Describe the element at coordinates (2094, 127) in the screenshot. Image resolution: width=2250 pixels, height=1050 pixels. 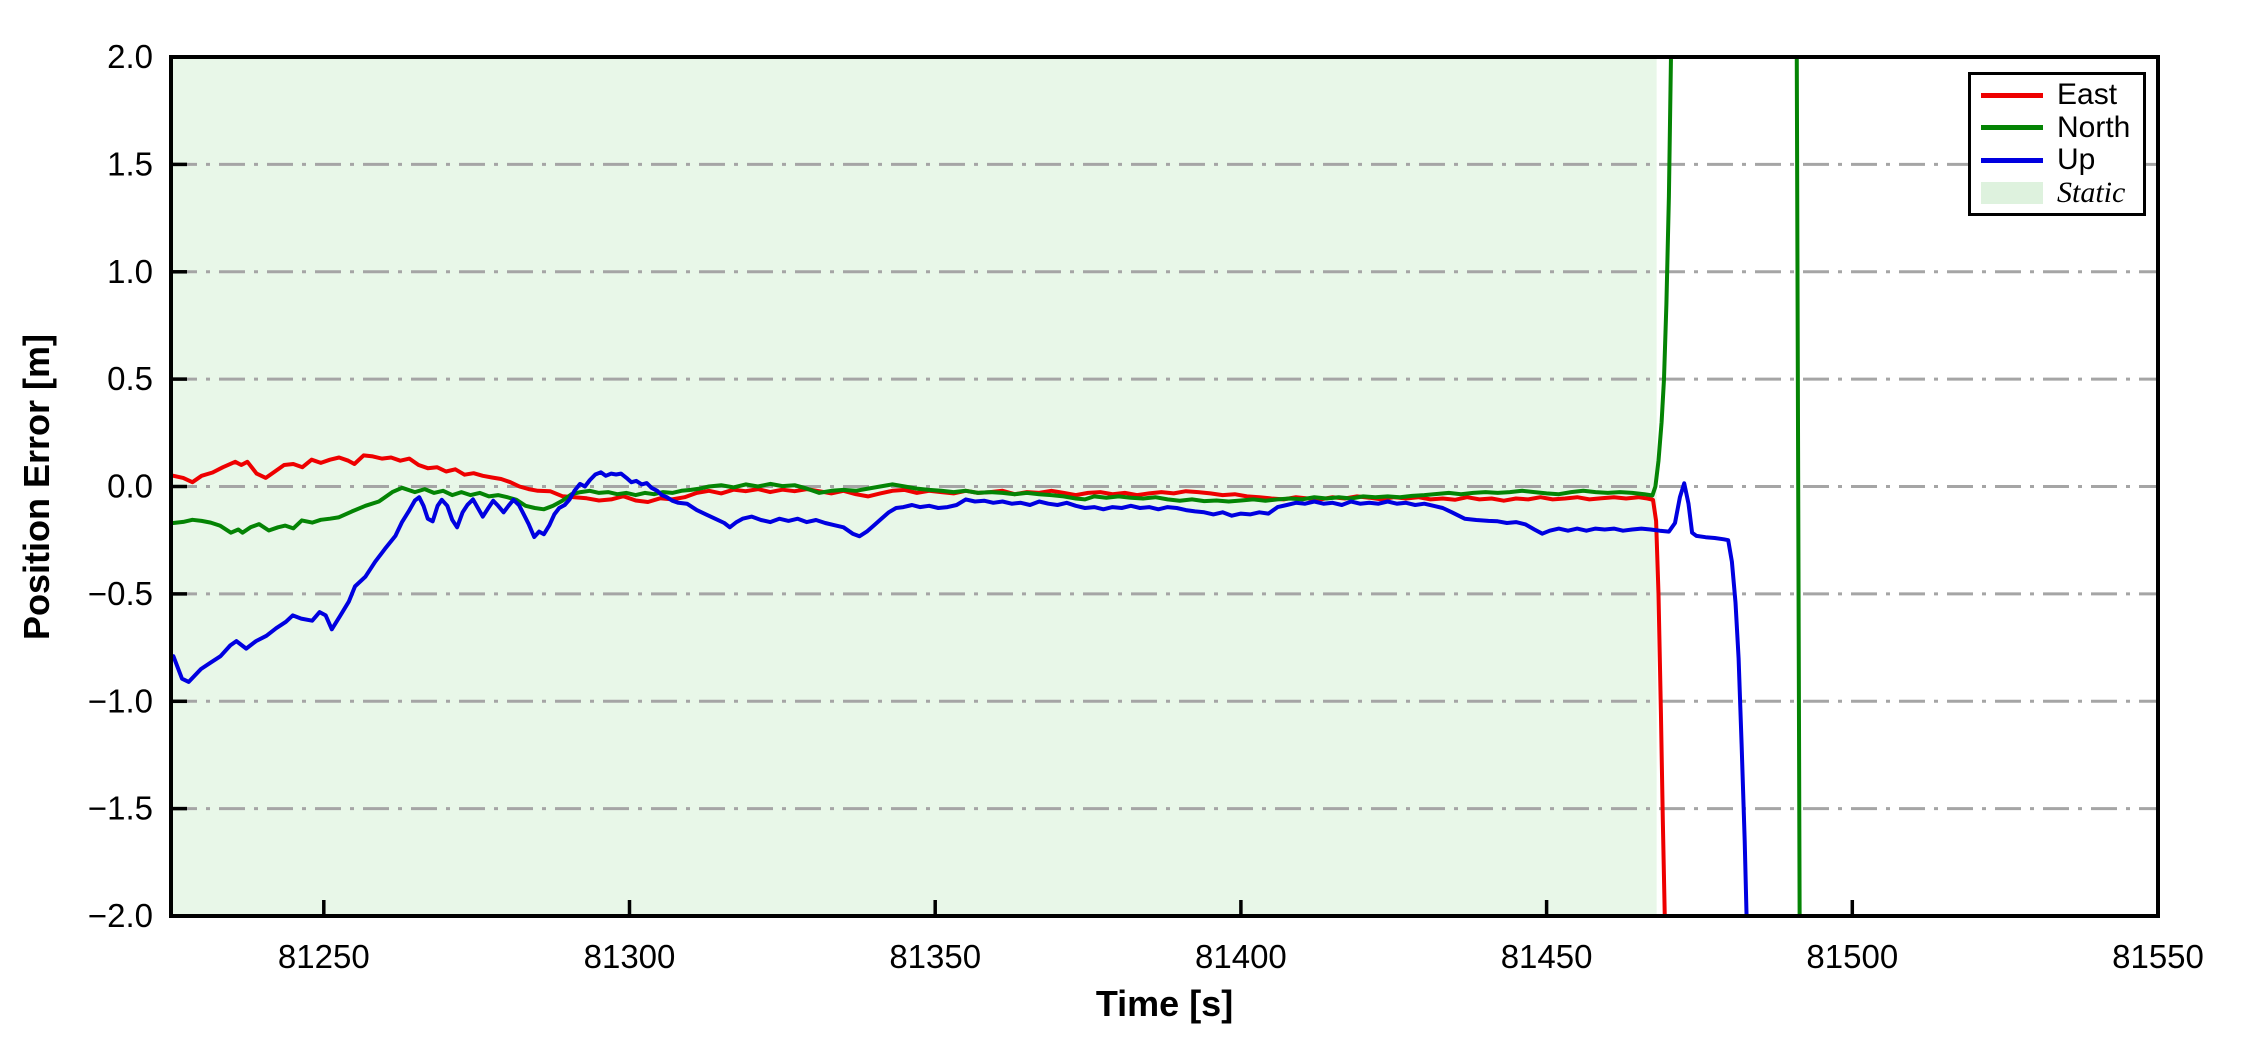
I see `legend-label-north: North` at that location.